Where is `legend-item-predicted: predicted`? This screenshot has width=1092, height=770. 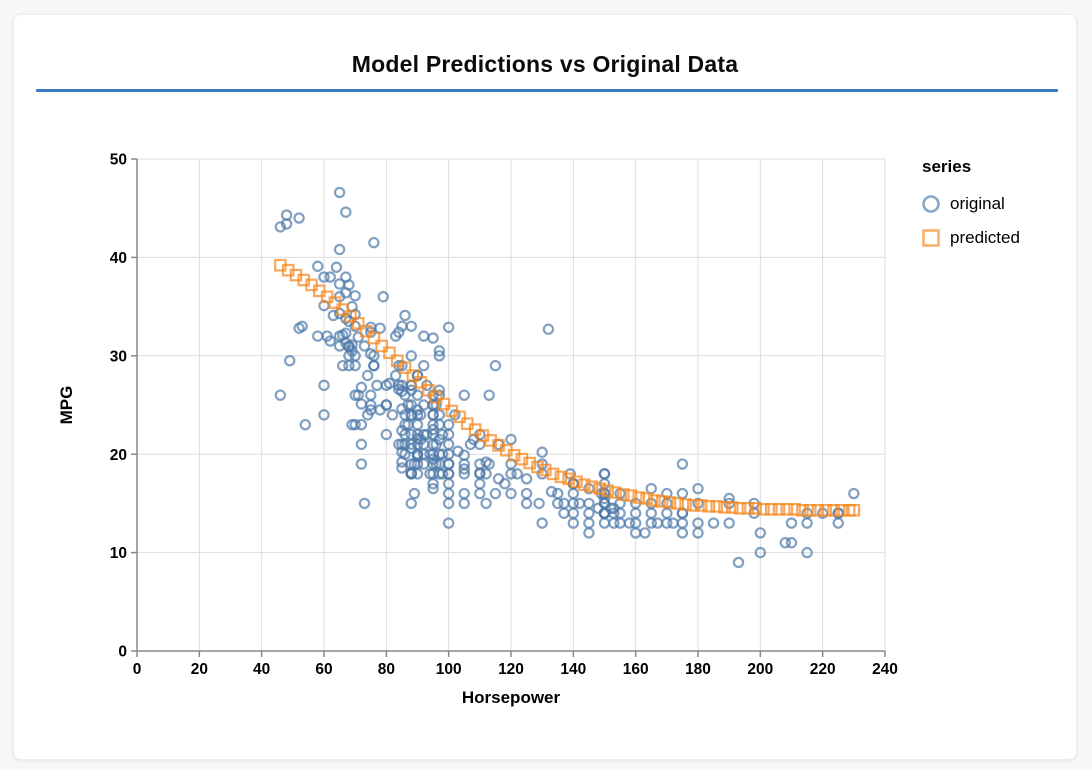 legend-item-predicted: predicted is located at coordinates (995, 238).